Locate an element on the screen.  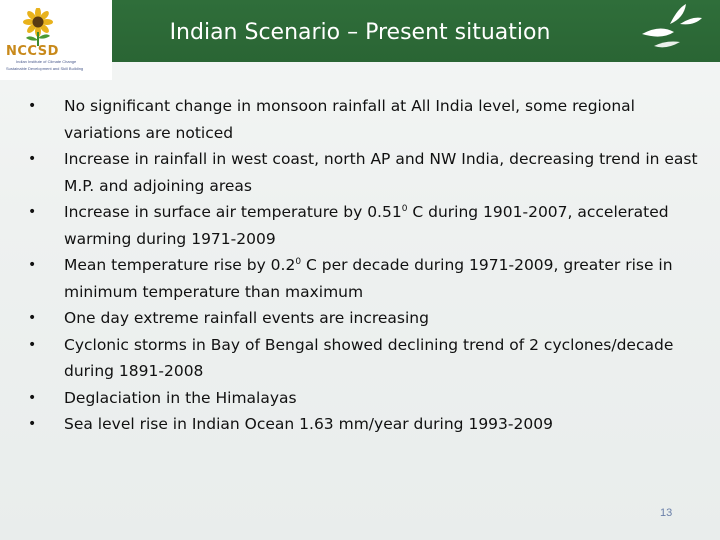
bullet-text: Deglaciation in the Himalayas is located at coordinates (180, 397).